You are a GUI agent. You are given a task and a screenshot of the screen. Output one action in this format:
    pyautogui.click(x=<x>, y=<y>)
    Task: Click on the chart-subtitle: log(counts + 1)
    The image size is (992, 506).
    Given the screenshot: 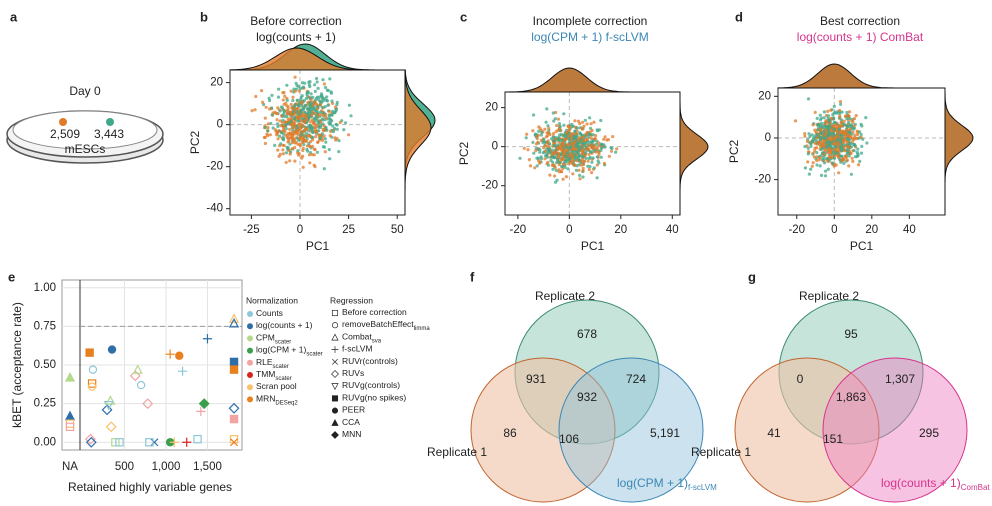 What is the action you would take?
    pyautogui.click(x=296, y=37)
    